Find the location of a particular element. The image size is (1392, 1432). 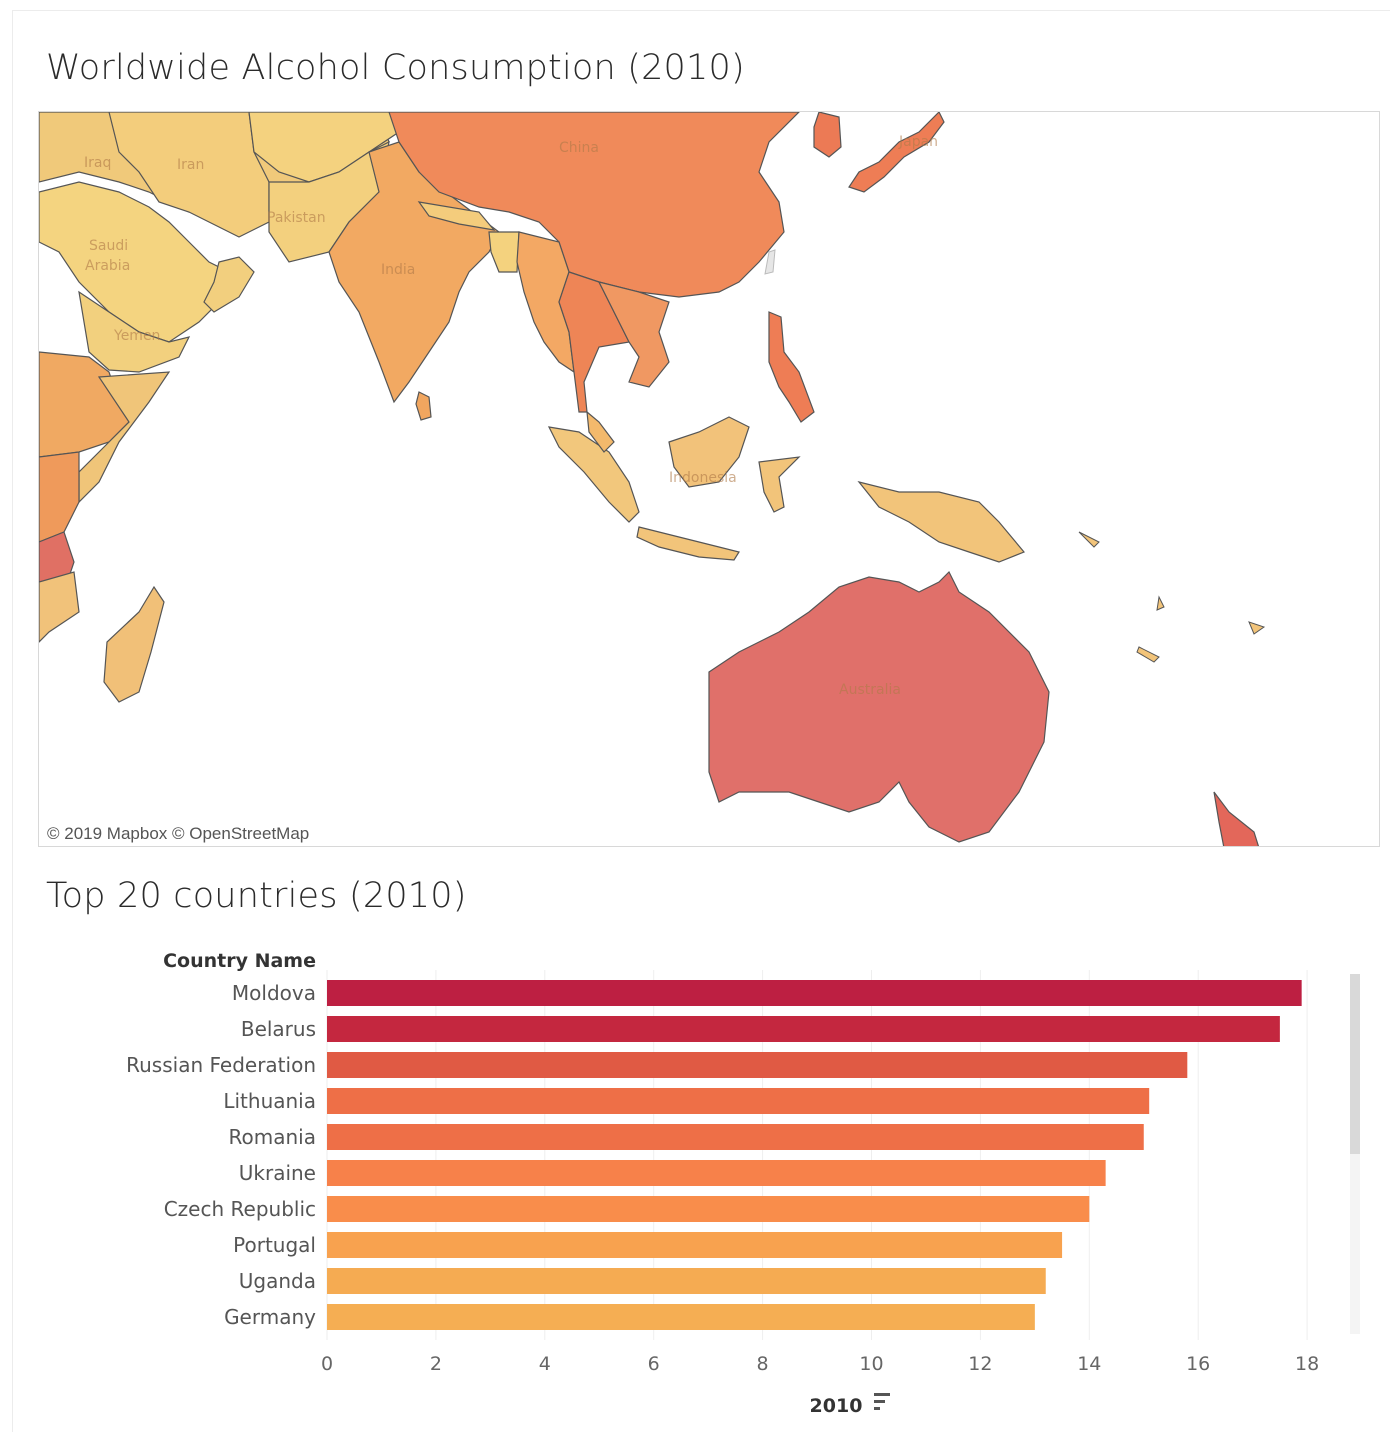

map-label-pakistan: Pakistan is located at coordinates (296, 218).